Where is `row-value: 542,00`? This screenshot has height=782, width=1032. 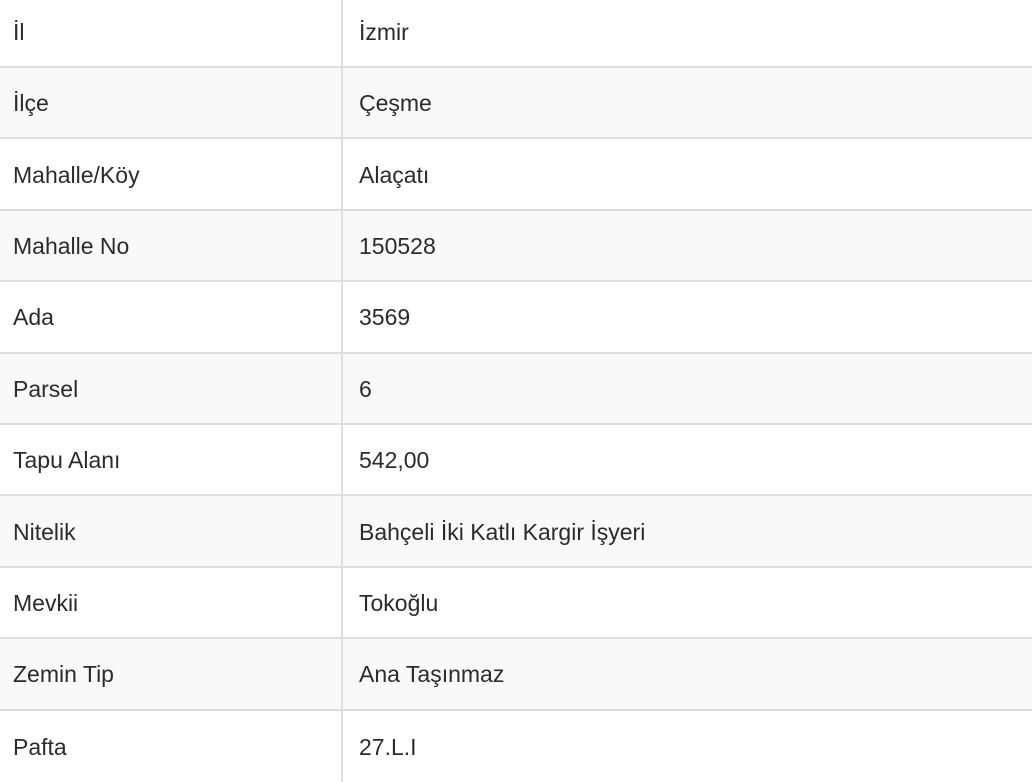
row-value: 542,00 is located at coordinates (394, 460).